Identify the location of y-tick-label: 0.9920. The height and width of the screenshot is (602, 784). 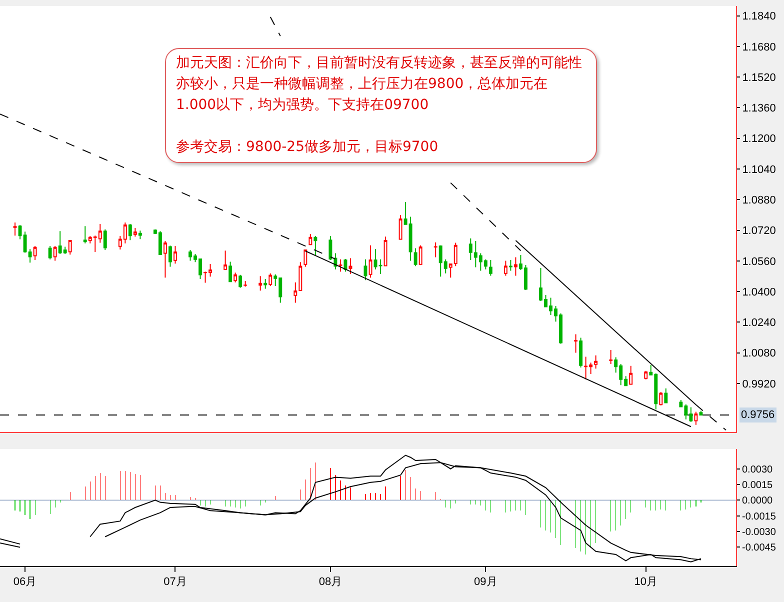
(759, 384).